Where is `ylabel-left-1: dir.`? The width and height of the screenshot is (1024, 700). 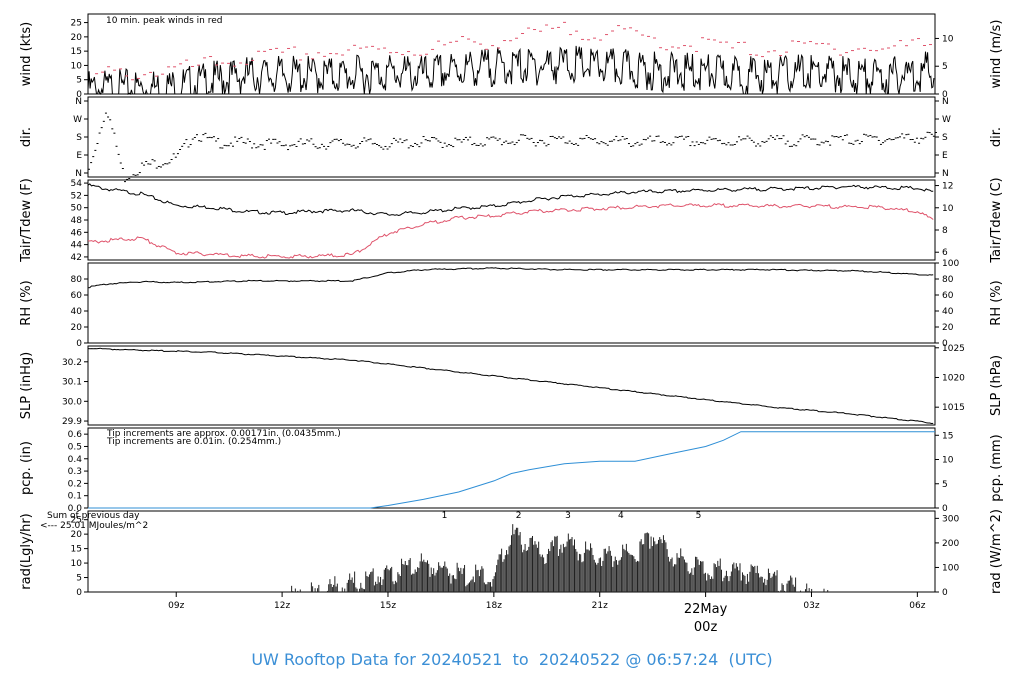 ylabel-left-1: dir. is located at coordinates (26, 137).